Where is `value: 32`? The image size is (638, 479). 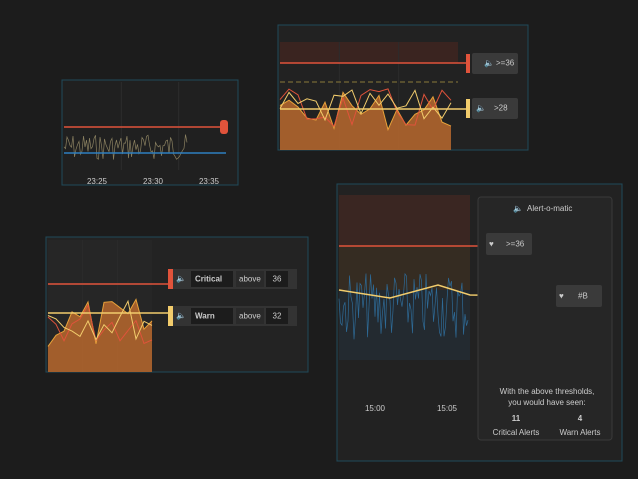 value: 32 is located at coordinates (277, 316).